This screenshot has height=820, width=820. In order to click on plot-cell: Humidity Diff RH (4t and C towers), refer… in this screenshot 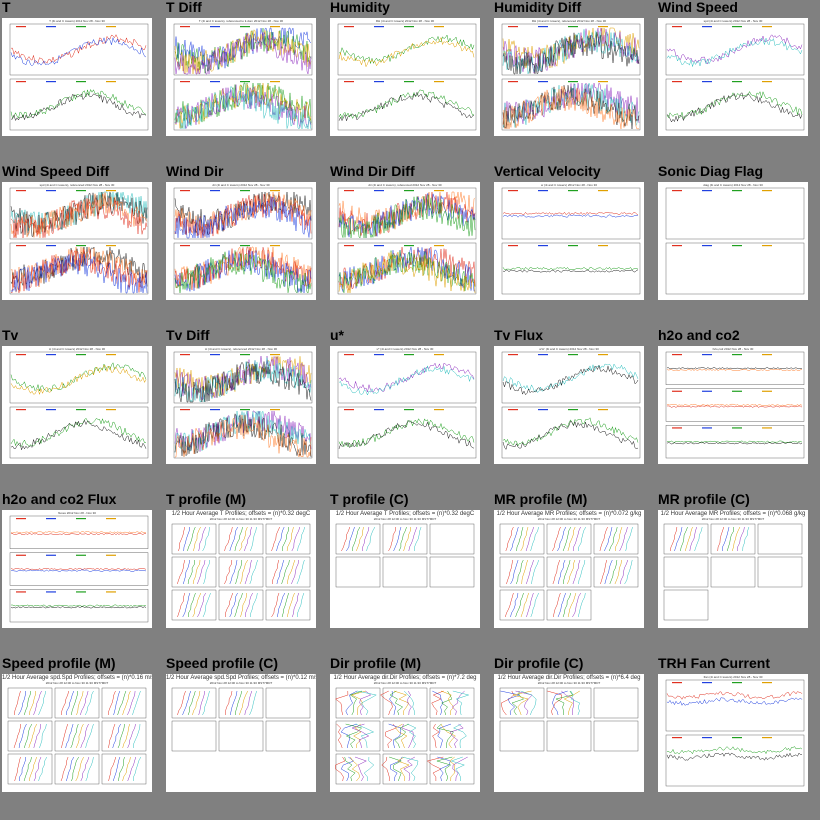, I will do `click(574, 82)`.